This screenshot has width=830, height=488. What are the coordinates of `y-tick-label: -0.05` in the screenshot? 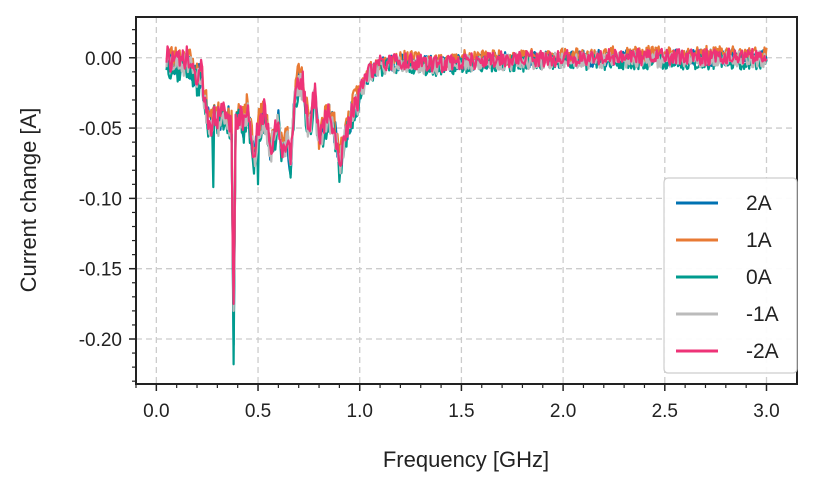 It's located at (100, 129).